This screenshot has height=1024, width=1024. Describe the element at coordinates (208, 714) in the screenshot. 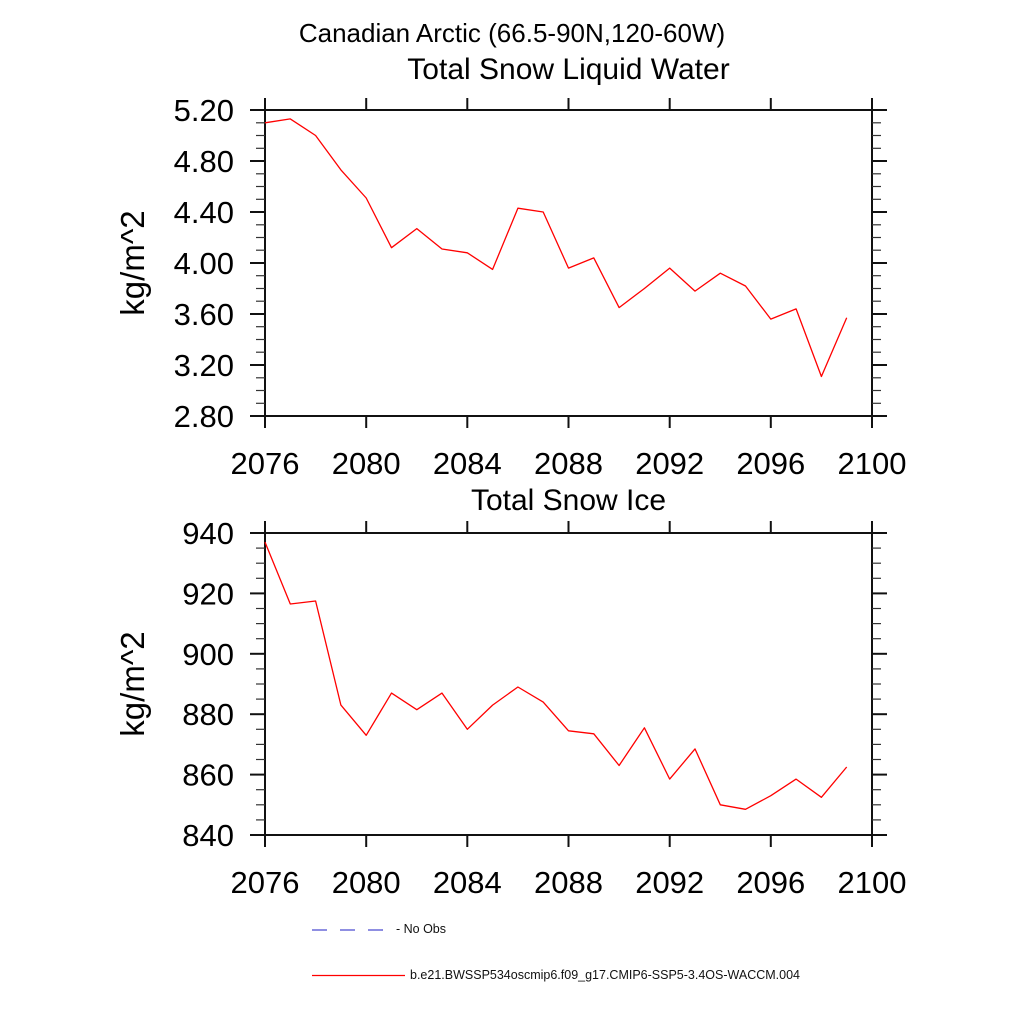

I see `plot2-y-tick-label: 880` at that location.